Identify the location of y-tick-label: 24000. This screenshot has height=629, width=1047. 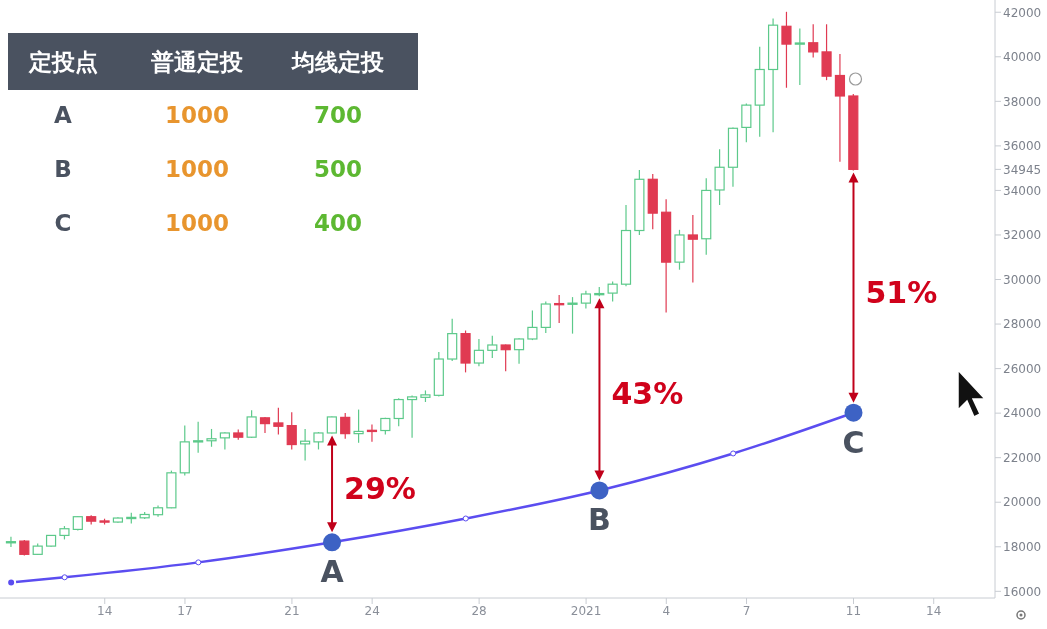
(1022, 413).